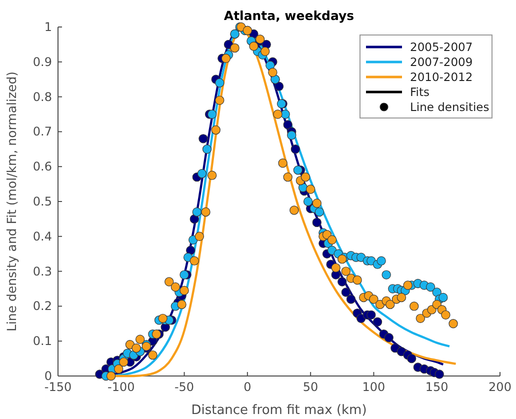 The height and width of the screenshot is (419, 516). What do you see at coordinates (42, 236) in the screenshot?
I see `y-tick-label: 0.4` at bounding box center [42, 236].